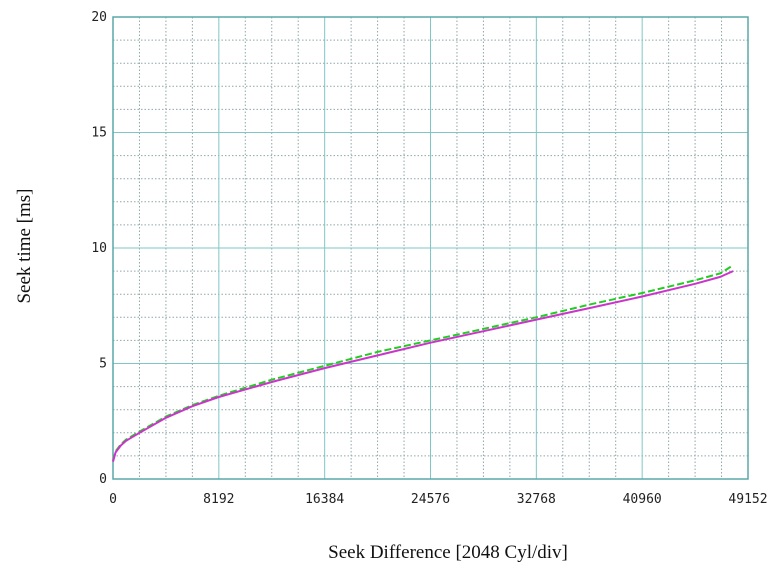  Describe the element at coordinates (103, 479) in the screenshot. I see `y-tick-label: 0` at that location.